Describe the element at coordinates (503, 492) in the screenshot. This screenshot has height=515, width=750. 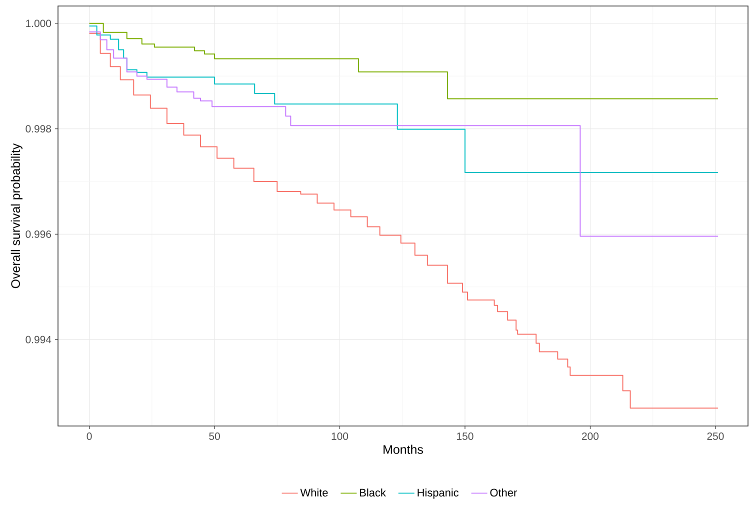
I see `legend-label: Other` at that location.